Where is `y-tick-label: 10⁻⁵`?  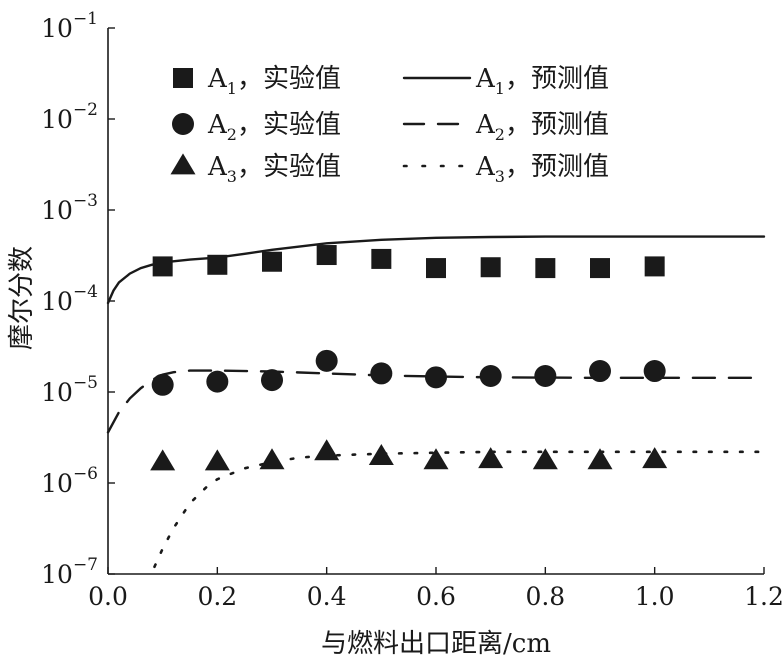
y-tick-label: 10⁻⁵ is located at coordinates (69, 390).